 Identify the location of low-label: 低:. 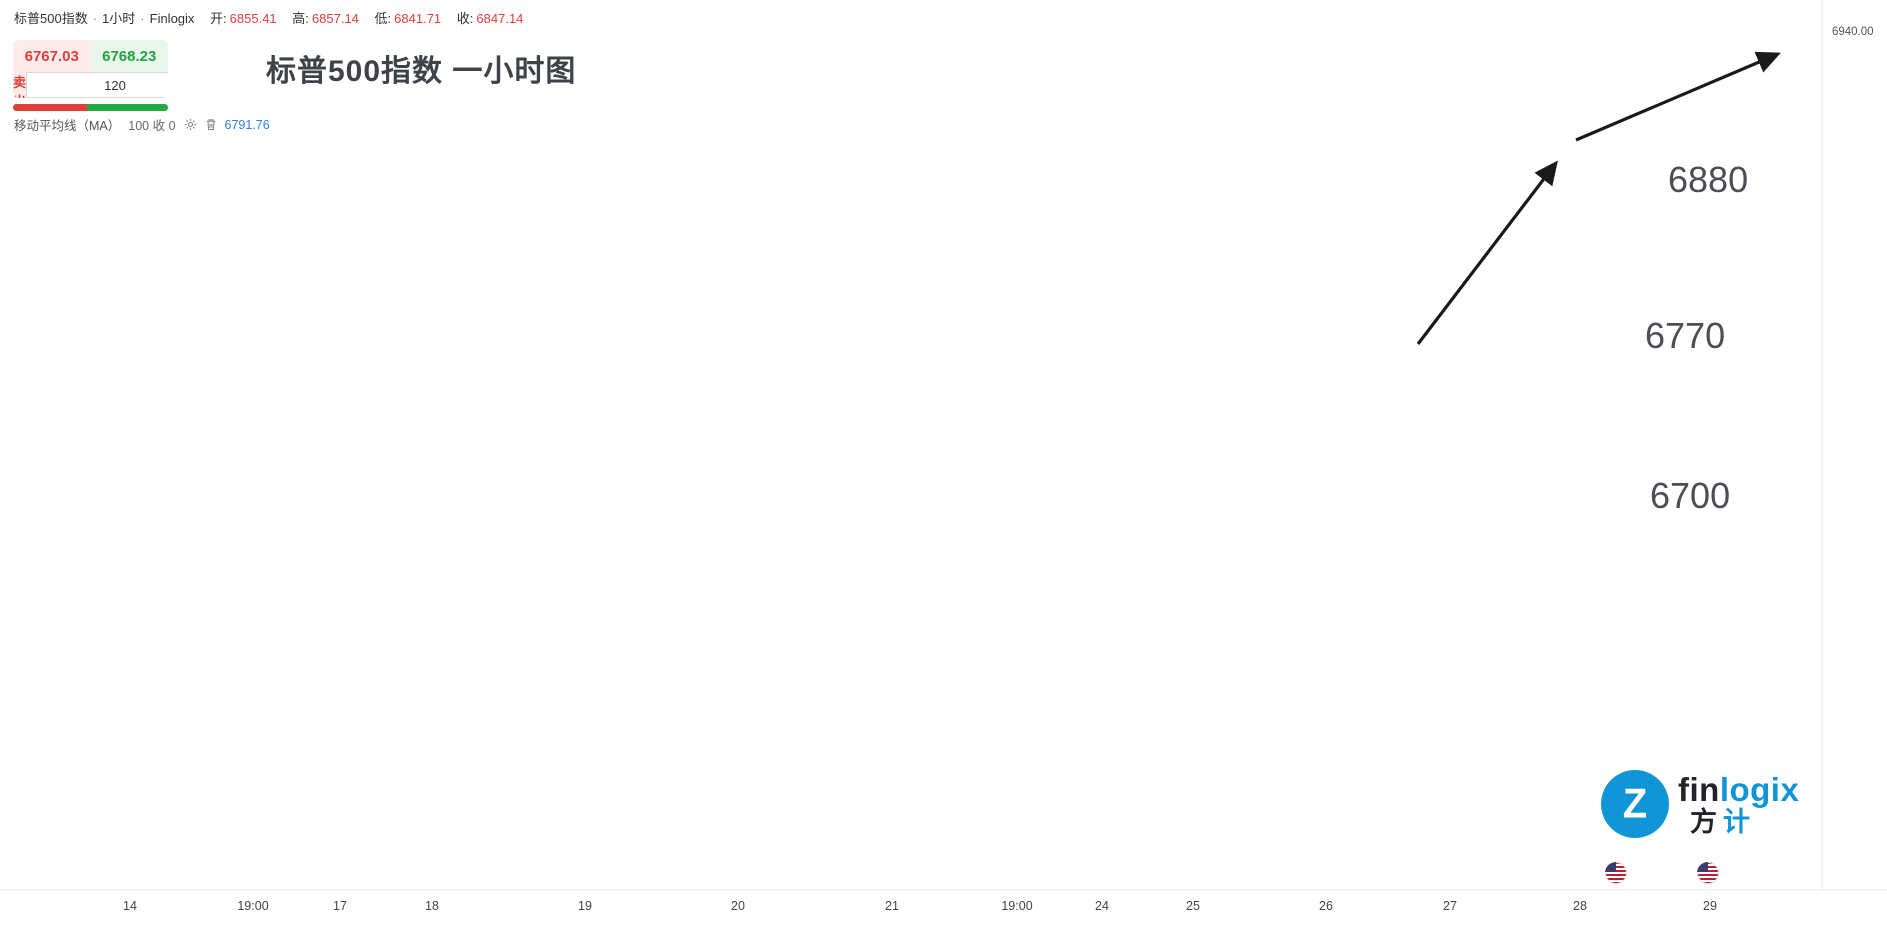
(383, 18).